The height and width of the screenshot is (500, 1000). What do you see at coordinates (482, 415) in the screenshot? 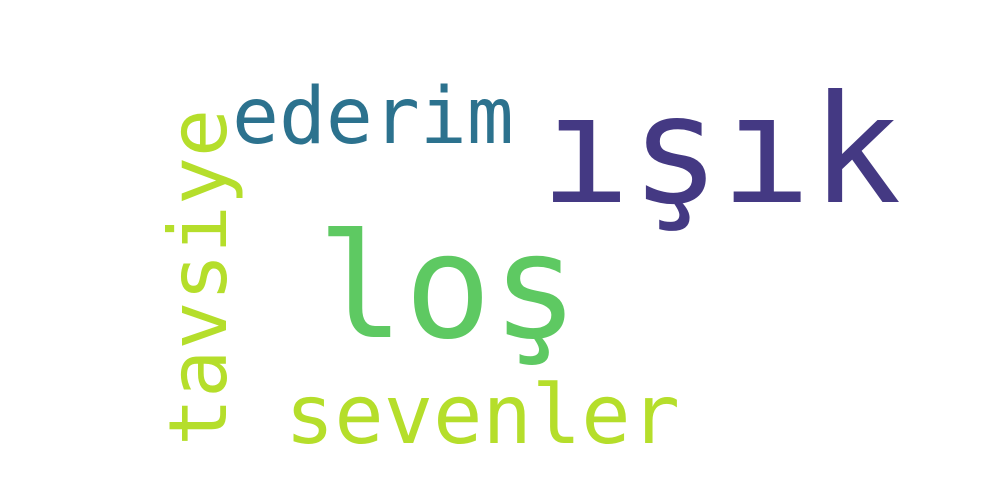
I see `word-sevenler: sevenler` at bounding box center [482, 415].